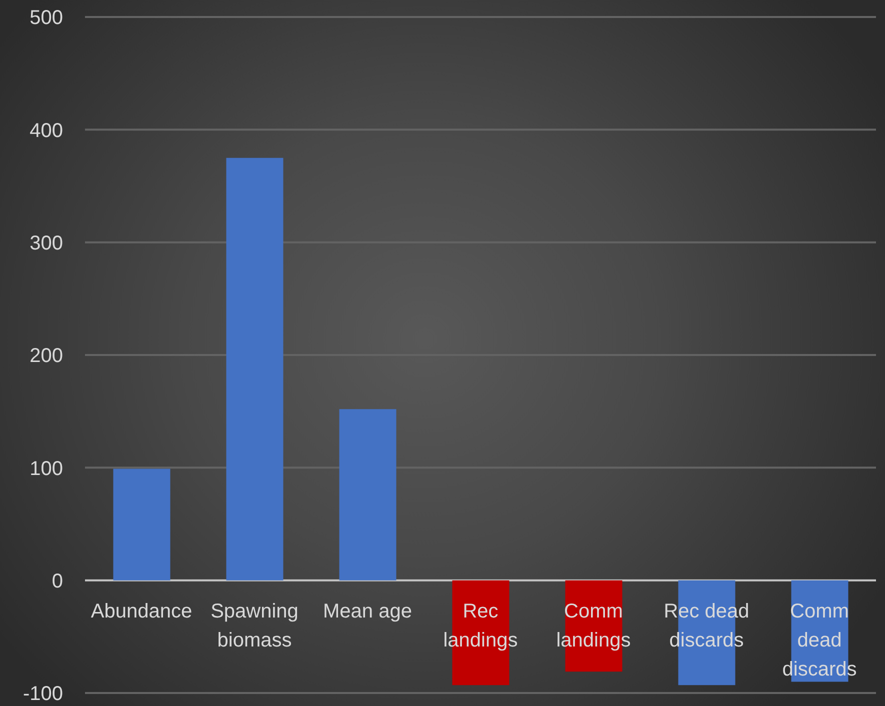 This screenshot has width=885, height=706. What do you see at coordinates (254, 626) in the screenshot?
I see `x-tick-label: Spawning biomass` at bounding box center [254, 626].